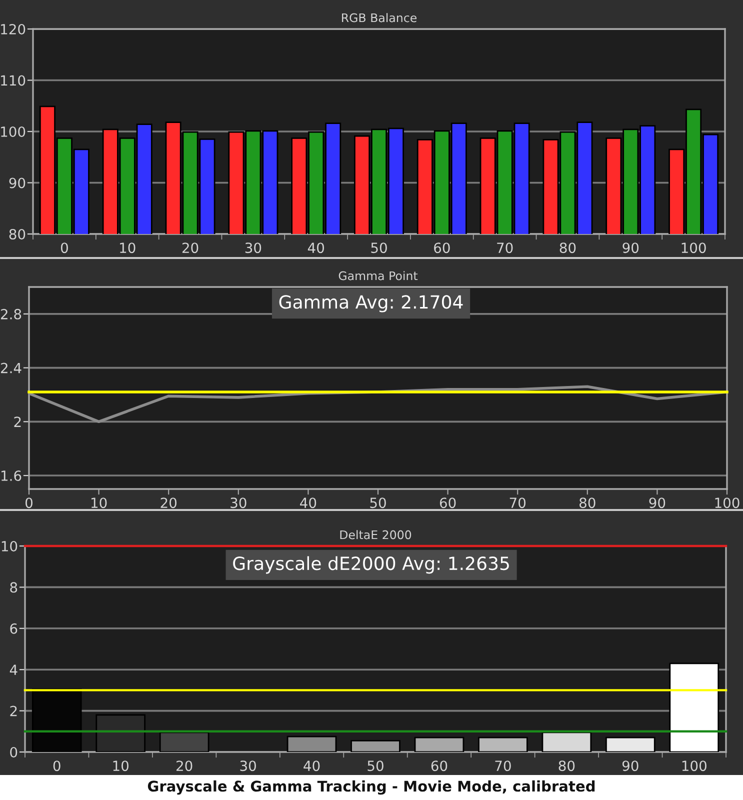  Describe the element at coordinates (14, 669) in the screenshot. I see `y-tick-label: 4` at that location.